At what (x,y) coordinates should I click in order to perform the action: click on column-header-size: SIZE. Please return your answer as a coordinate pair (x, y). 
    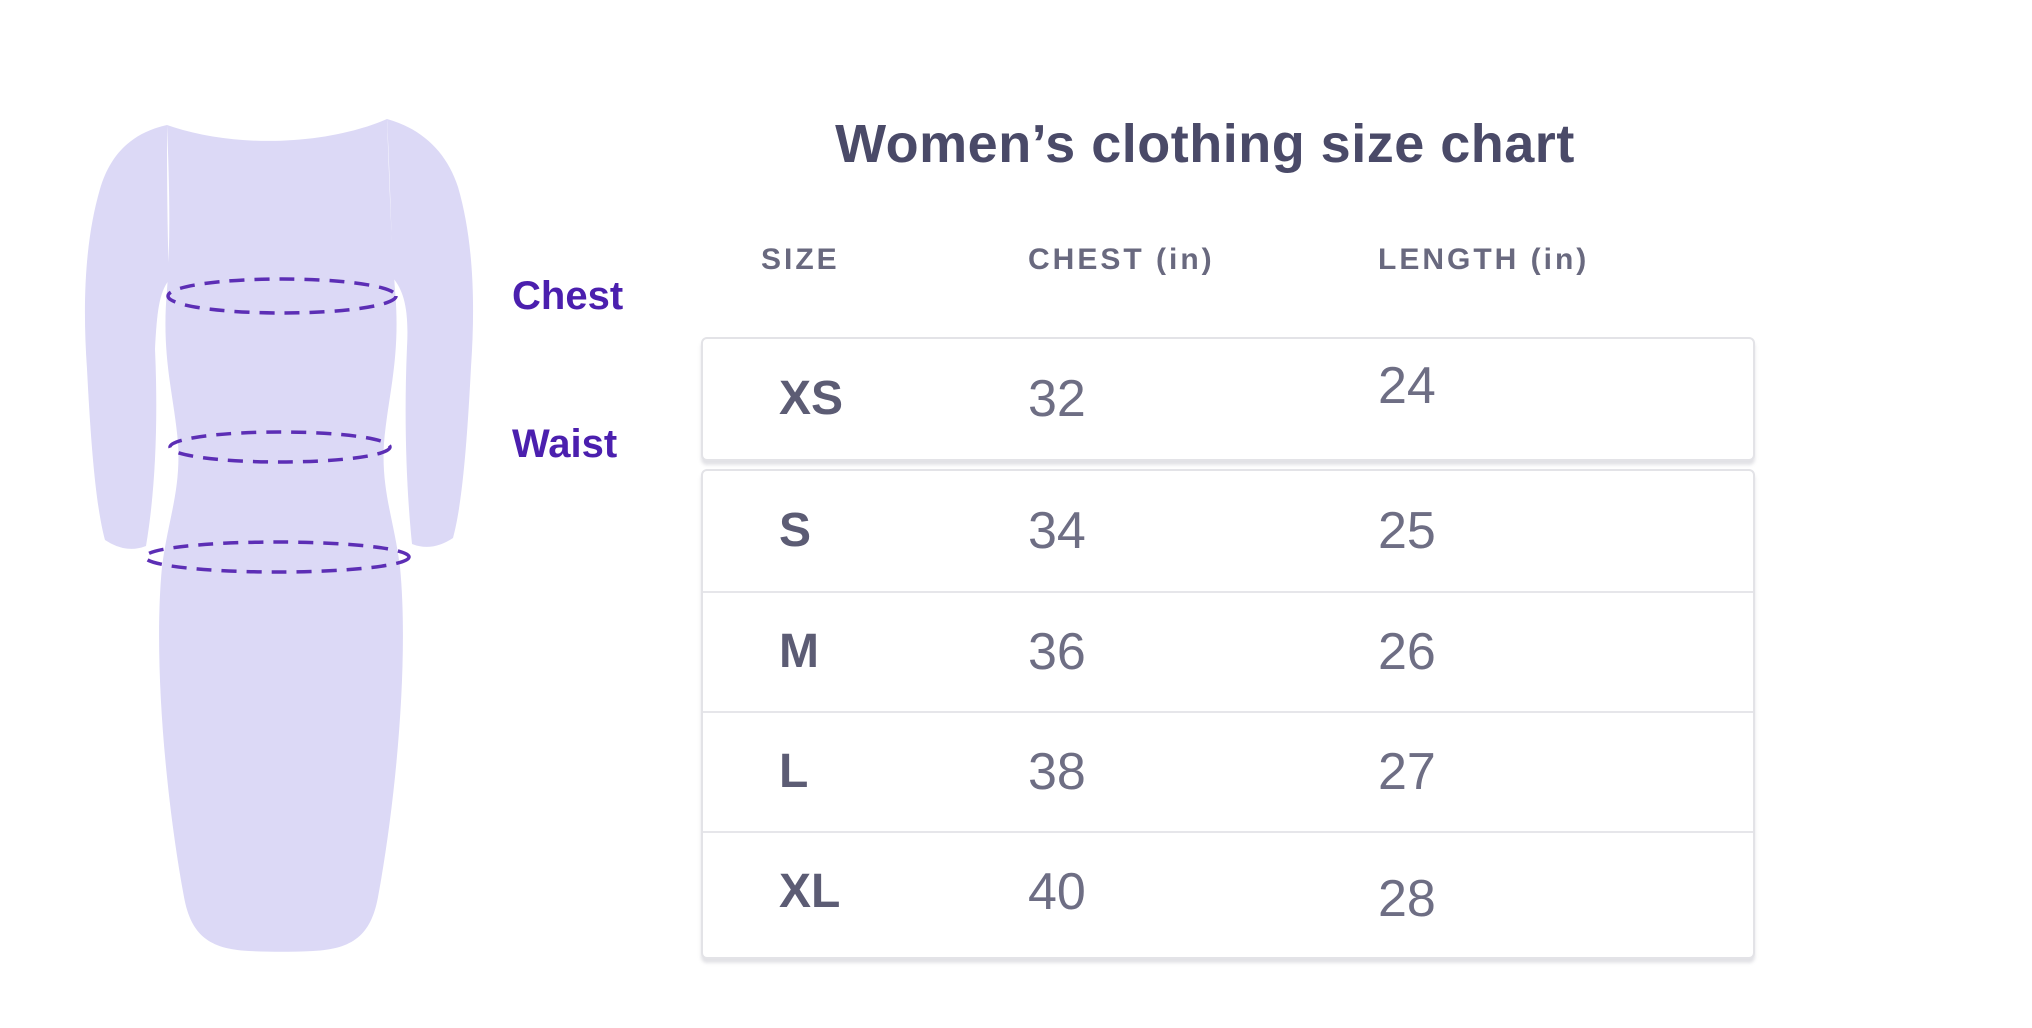
    Looking at the image, I should click on (800, 259).